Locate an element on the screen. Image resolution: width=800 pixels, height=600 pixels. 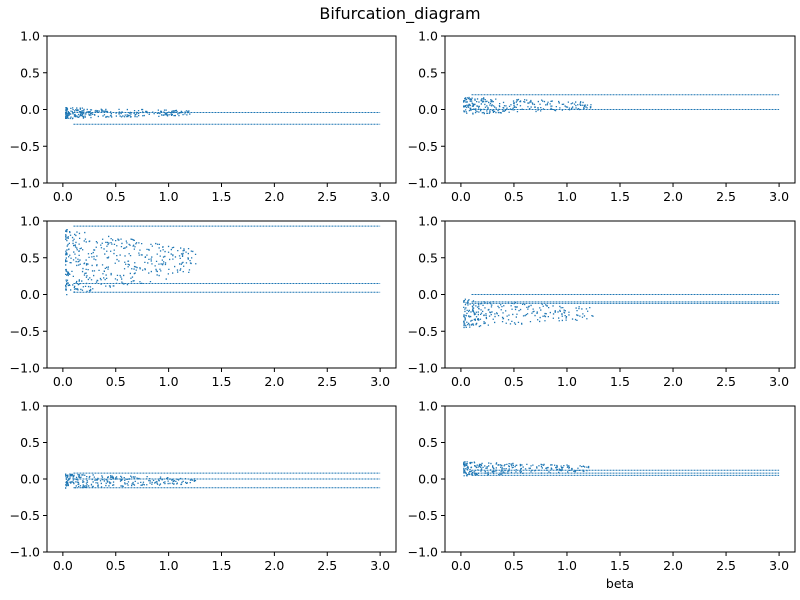
x-axis-label: beta is located at coordinates (620, 583).